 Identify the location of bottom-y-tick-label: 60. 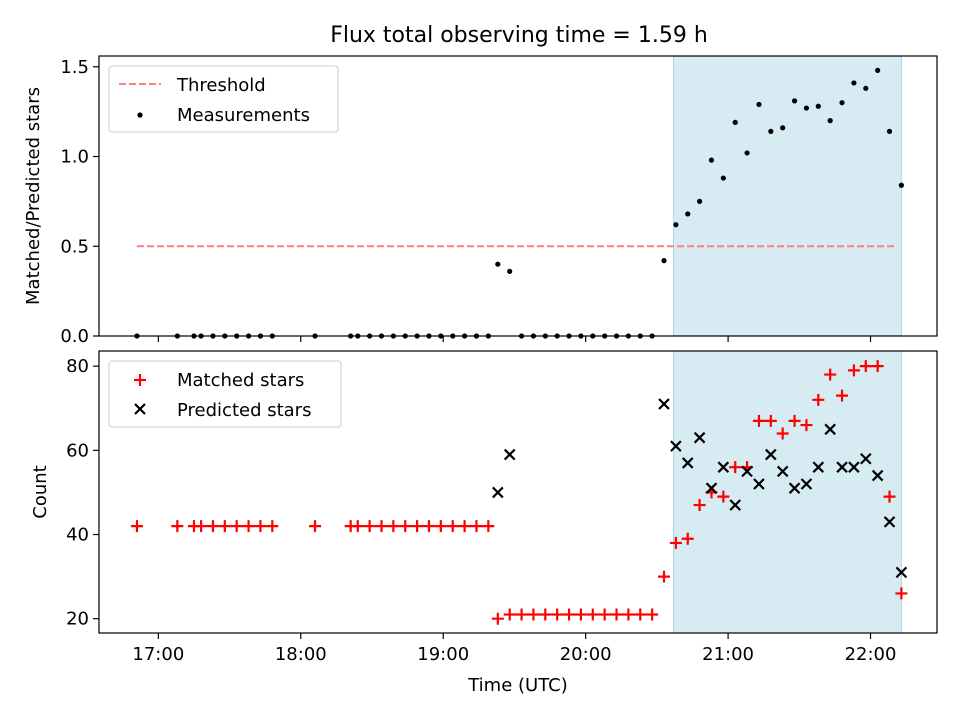
(77, 450).